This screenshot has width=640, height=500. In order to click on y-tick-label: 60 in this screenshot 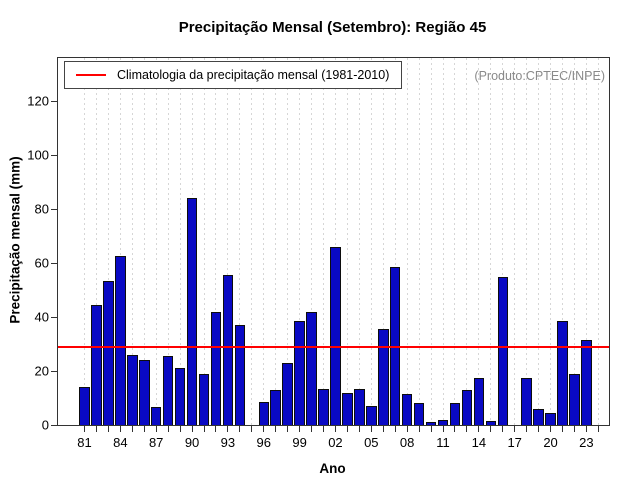, I will do `click(41, 263)`.